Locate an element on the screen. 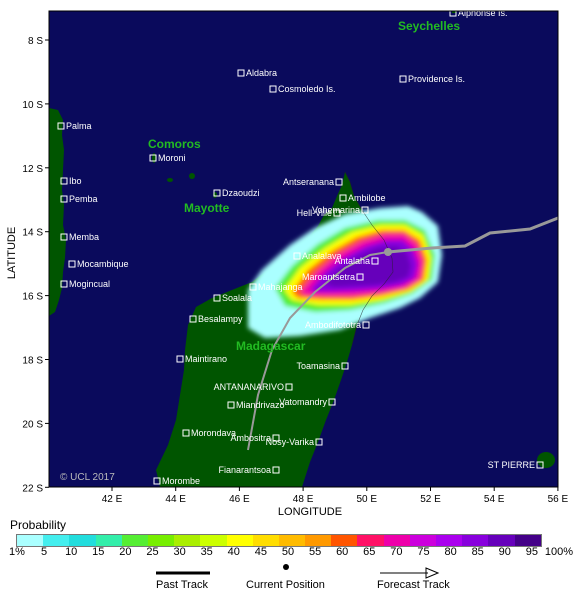 This screenshot has width=580, height=601. place-label: Besalampy is located at coordinates (220, 319).